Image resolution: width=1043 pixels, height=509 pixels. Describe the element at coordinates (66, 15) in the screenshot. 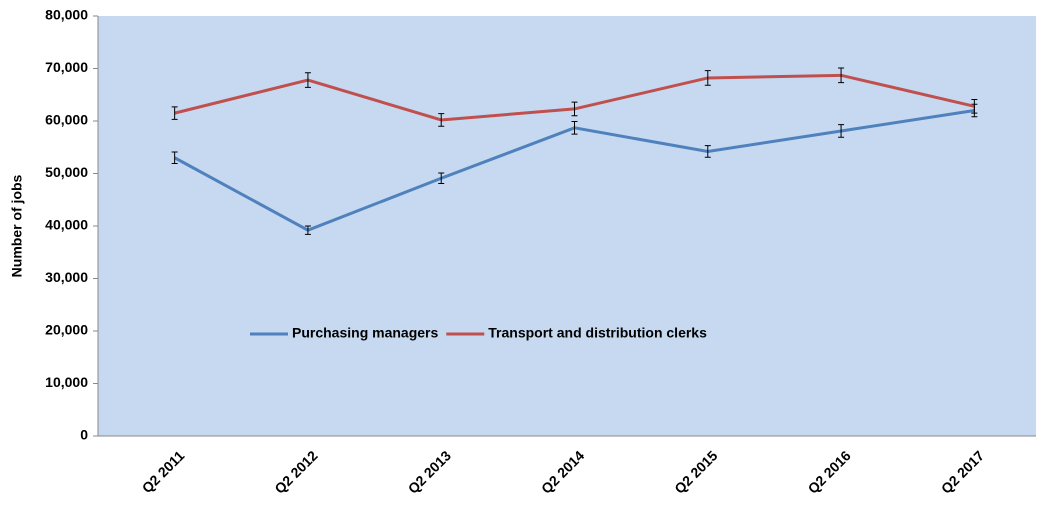

I see `y-tick-label: 80,000` at that location.